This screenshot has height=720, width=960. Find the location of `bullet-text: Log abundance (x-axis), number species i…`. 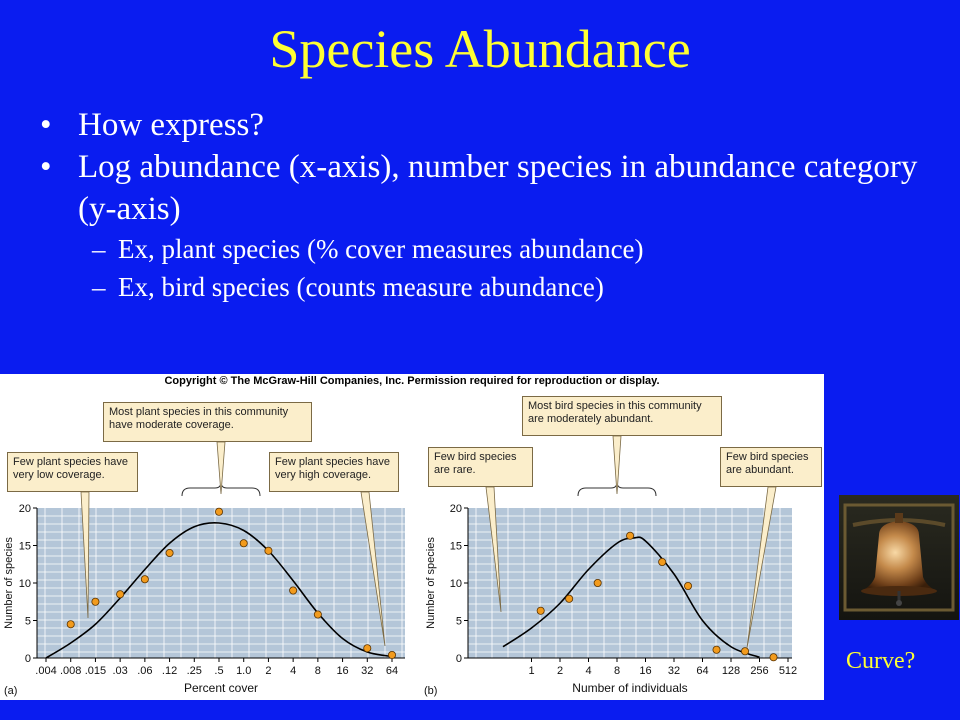

bullet-text: Log abundance (x-axis), number species i… is located at coordinates (498, 188).